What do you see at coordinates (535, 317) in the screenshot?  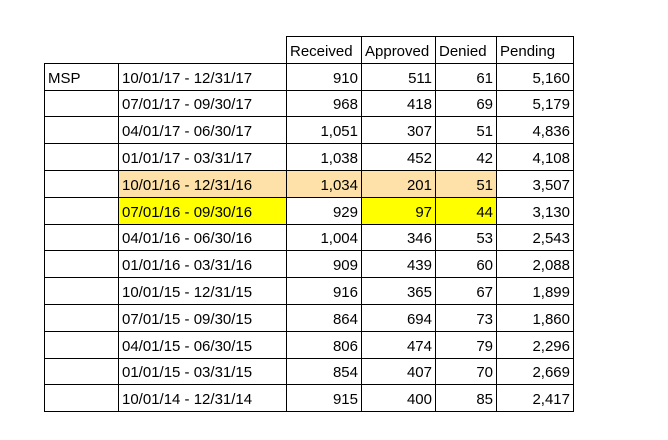 I see `cell-pending: 1,860` at bounding box center [535, 317].